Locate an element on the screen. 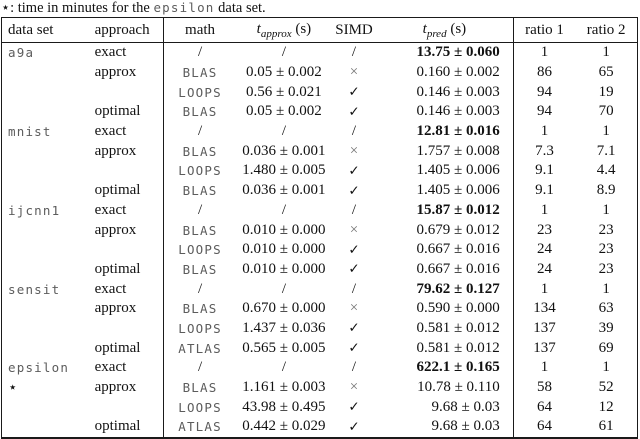 The height and width of the screenshot is (439, 640). cell-t-approx: 1.161 ± 0.003 is located at coordinates (284, 387).